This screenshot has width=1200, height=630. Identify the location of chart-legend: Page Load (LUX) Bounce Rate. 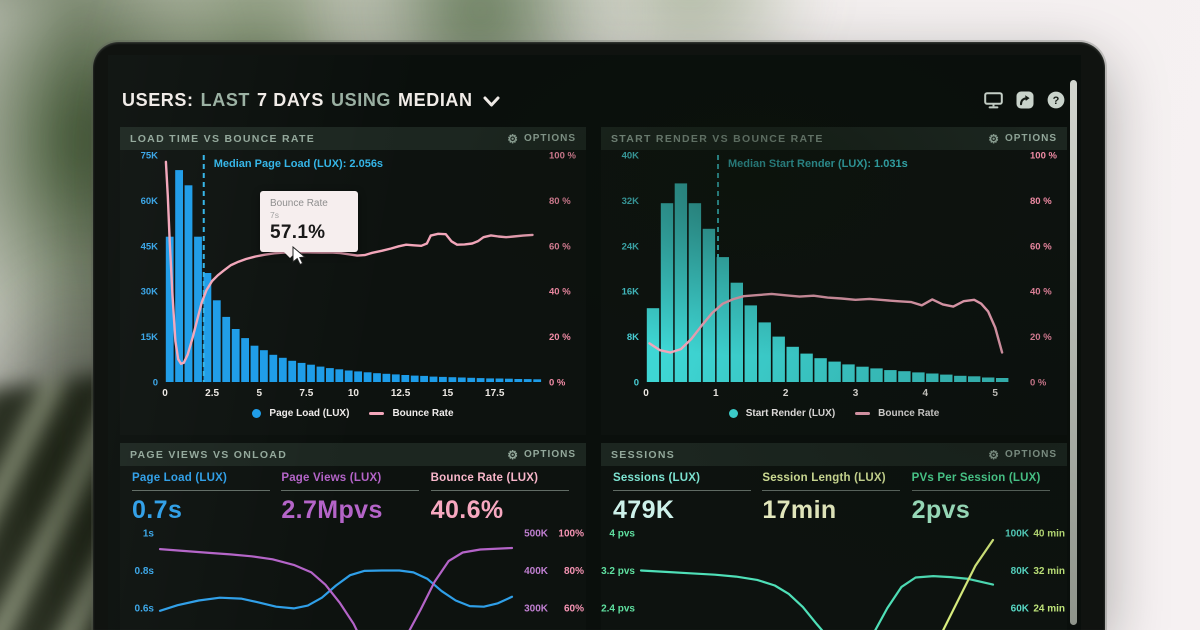
(353, 413).